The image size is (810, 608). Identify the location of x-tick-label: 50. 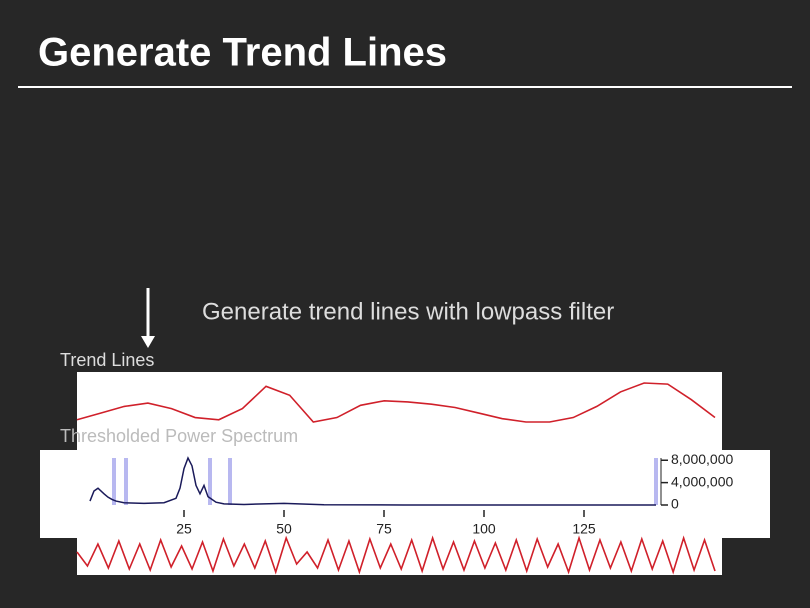
(284, 529).